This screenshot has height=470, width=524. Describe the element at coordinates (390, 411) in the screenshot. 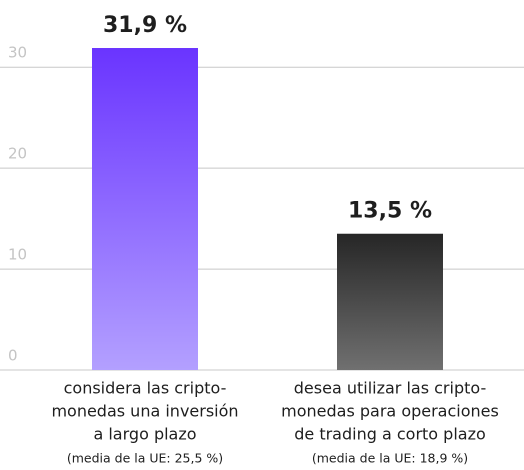

I see `category-label: monedas para operaciones` at that location.